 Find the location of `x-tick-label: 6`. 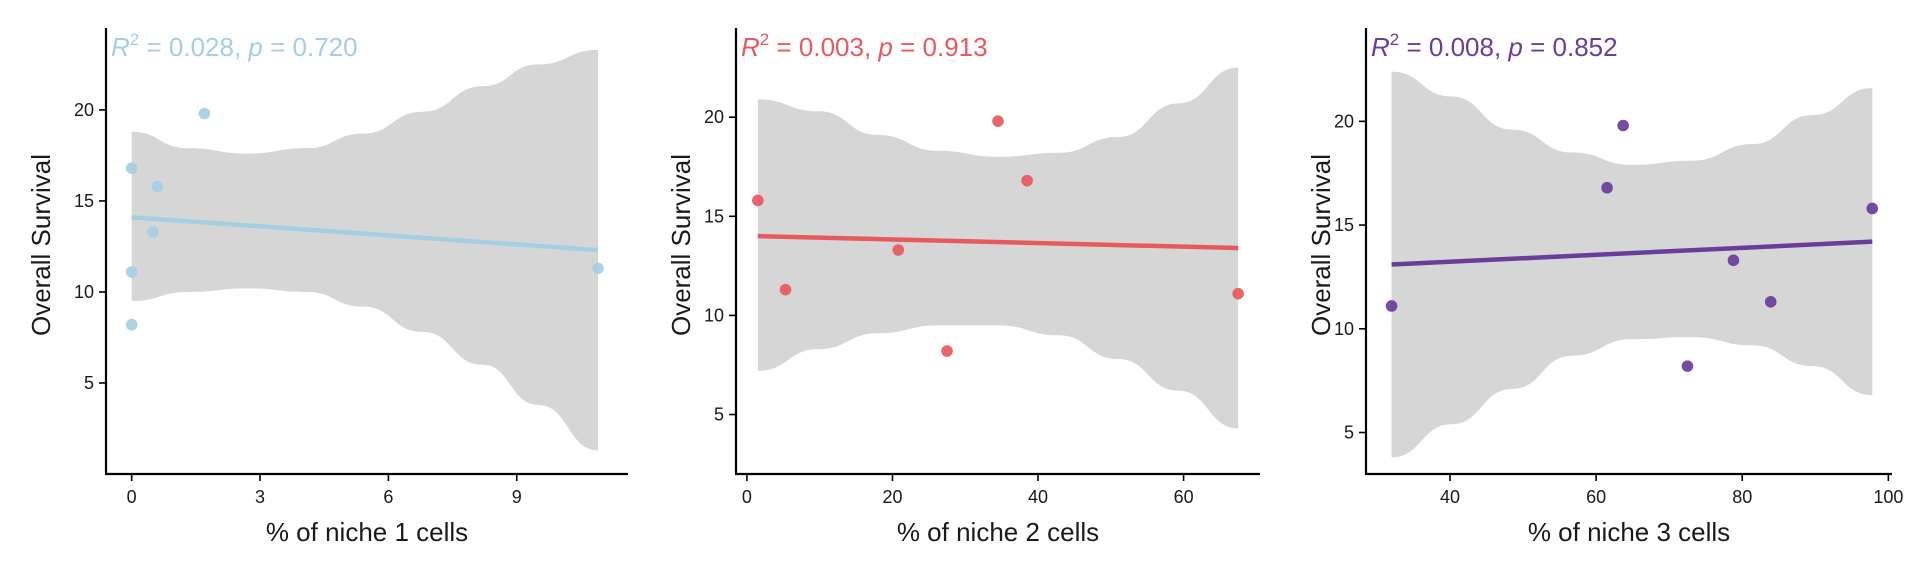

x-tick-label: 6 is located at coordinates (388, 497).